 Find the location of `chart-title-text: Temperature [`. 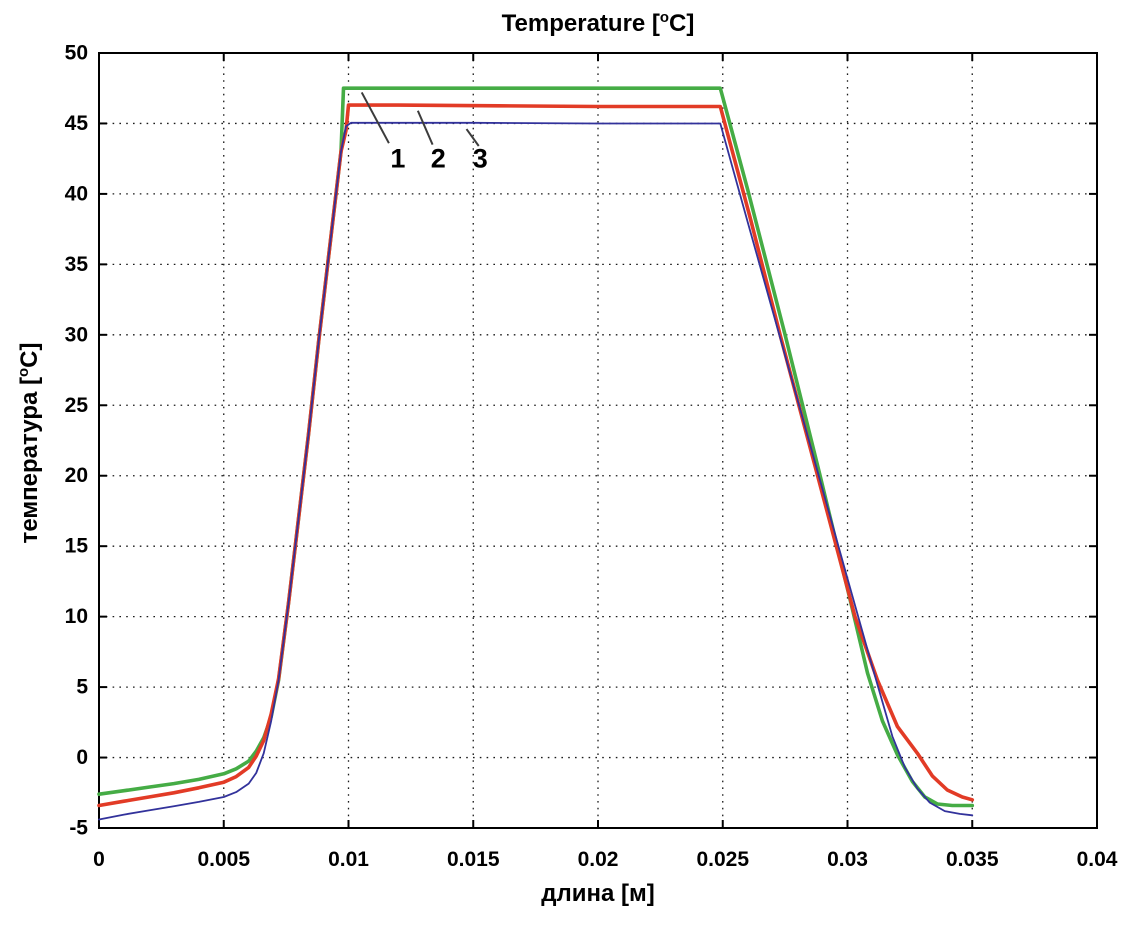

chart-title-text: Temperature [ is located at coordinates (580, 23).